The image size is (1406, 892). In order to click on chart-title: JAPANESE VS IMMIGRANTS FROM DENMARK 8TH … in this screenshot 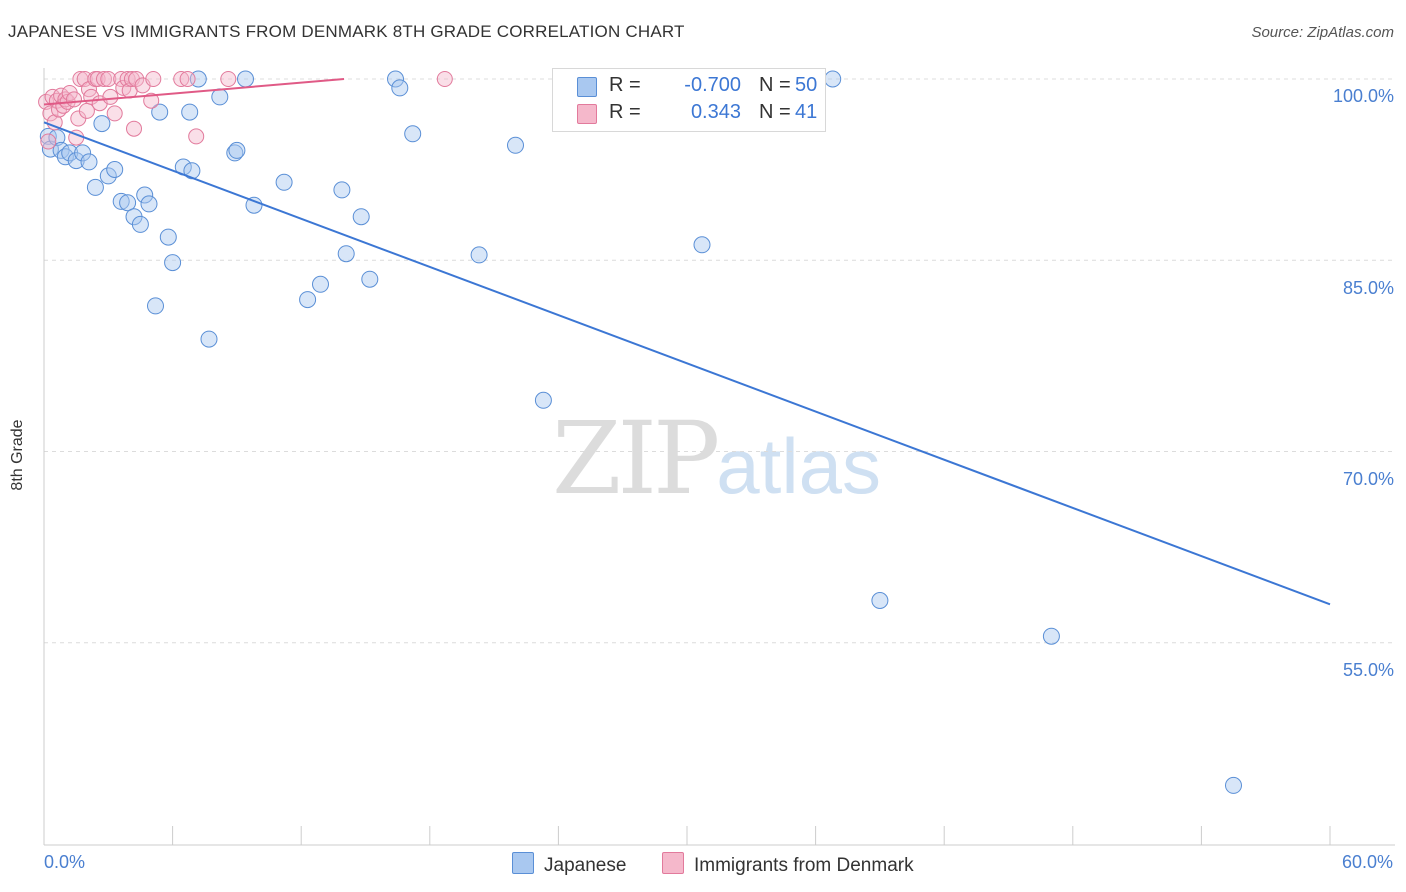, I will do `click(346, 31)`.